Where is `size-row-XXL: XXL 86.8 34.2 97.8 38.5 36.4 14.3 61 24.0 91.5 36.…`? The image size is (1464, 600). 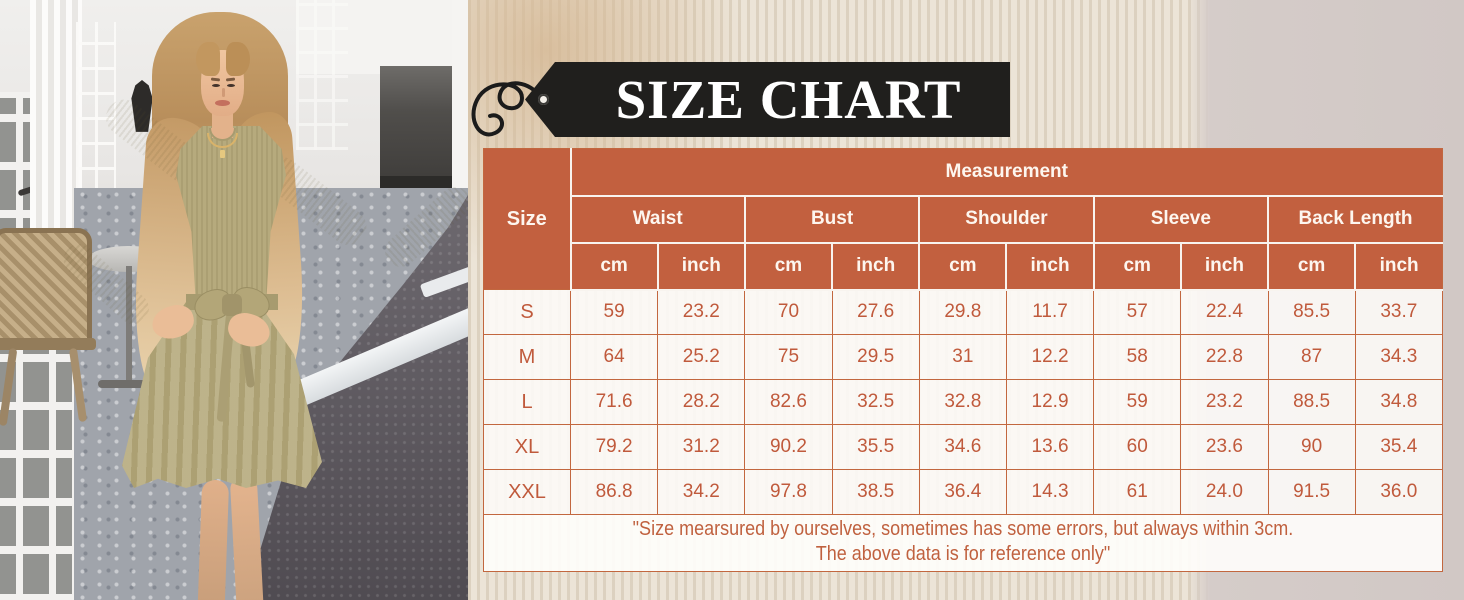 size-row-XXL: XXL 86.8 34.2 97.8 38.5 36.4 14.3 61 24.0 91.5 36.… is located at coordinates (963, 492).